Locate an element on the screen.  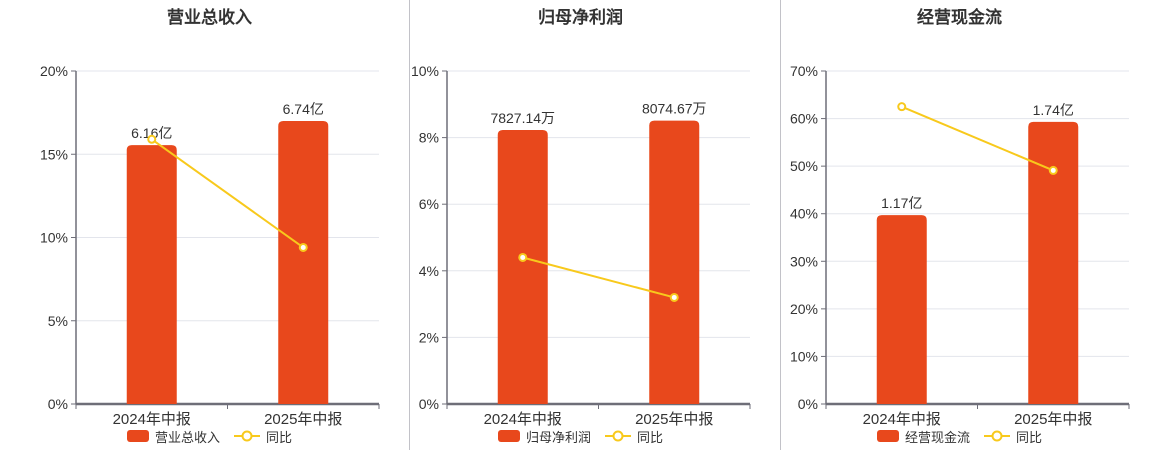
bar-value-label: 1.74亿 is located at coordinates (1053, 110).